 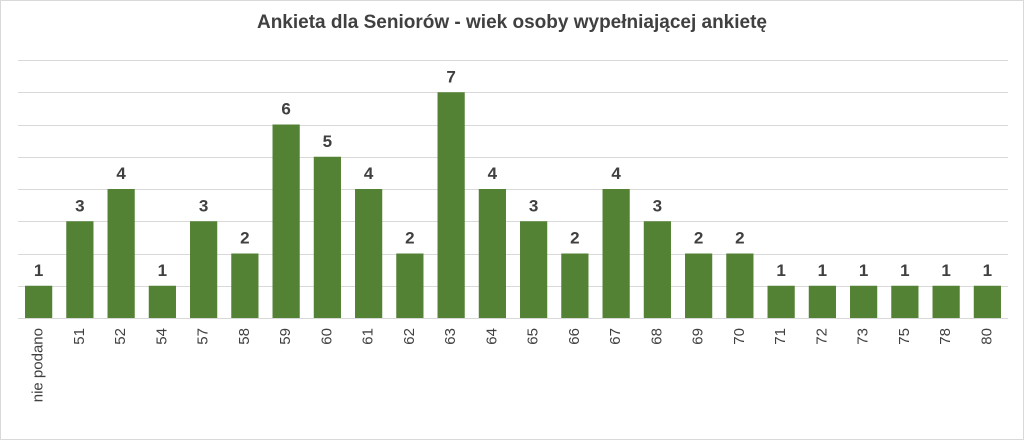 I want to click on x-tick-label: 59, so click(x=285, y=336).